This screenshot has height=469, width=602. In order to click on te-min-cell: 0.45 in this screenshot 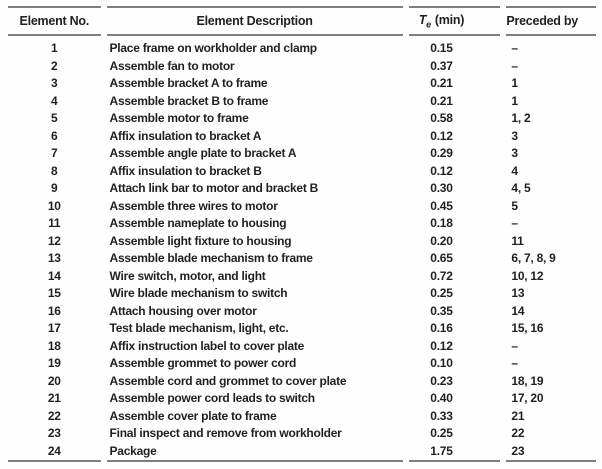, I will do `click(441, 205)`.